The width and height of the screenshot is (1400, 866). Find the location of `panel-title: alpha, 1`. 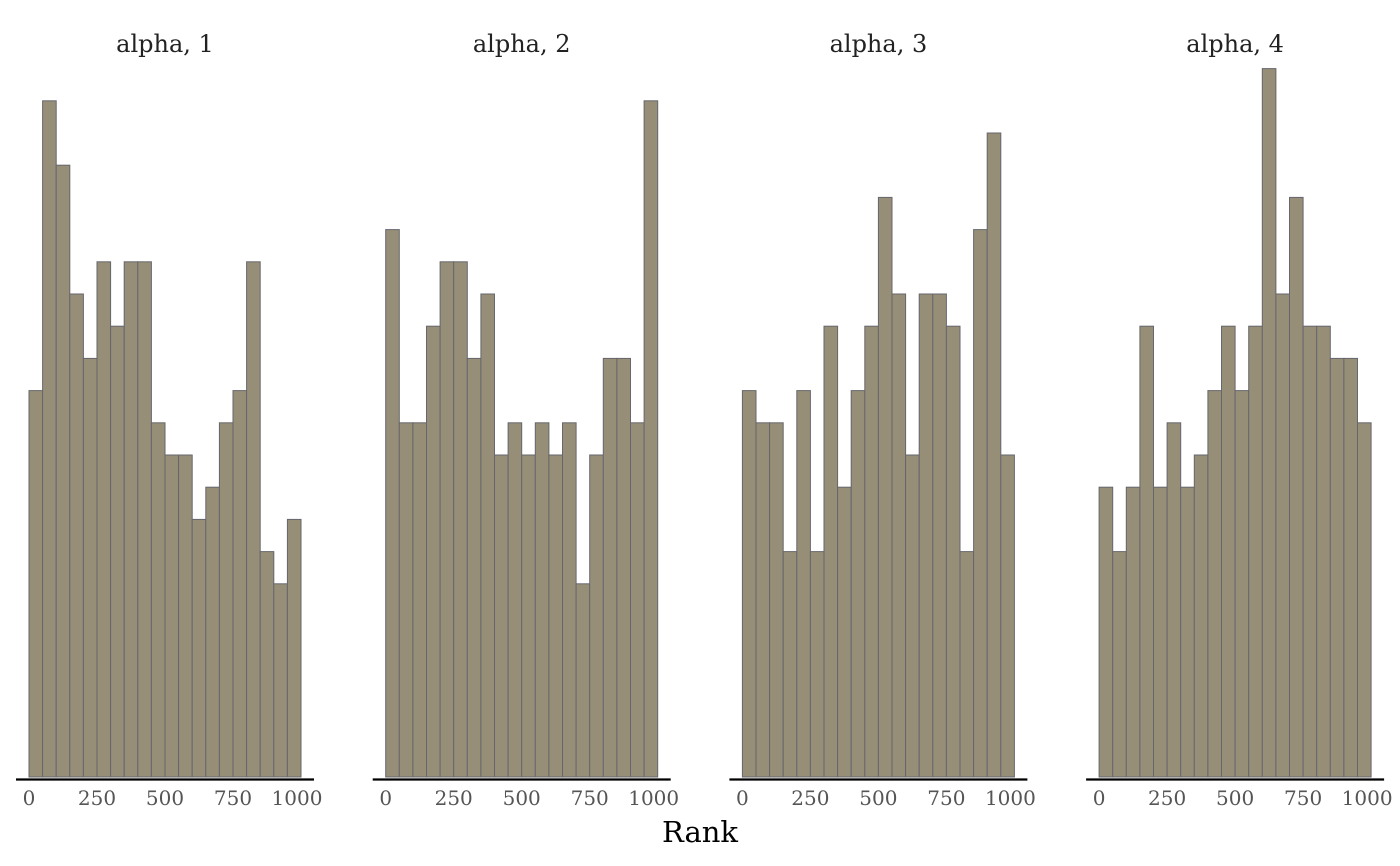

panel-title: alpha, 1 is located at coordinates (165, 44).